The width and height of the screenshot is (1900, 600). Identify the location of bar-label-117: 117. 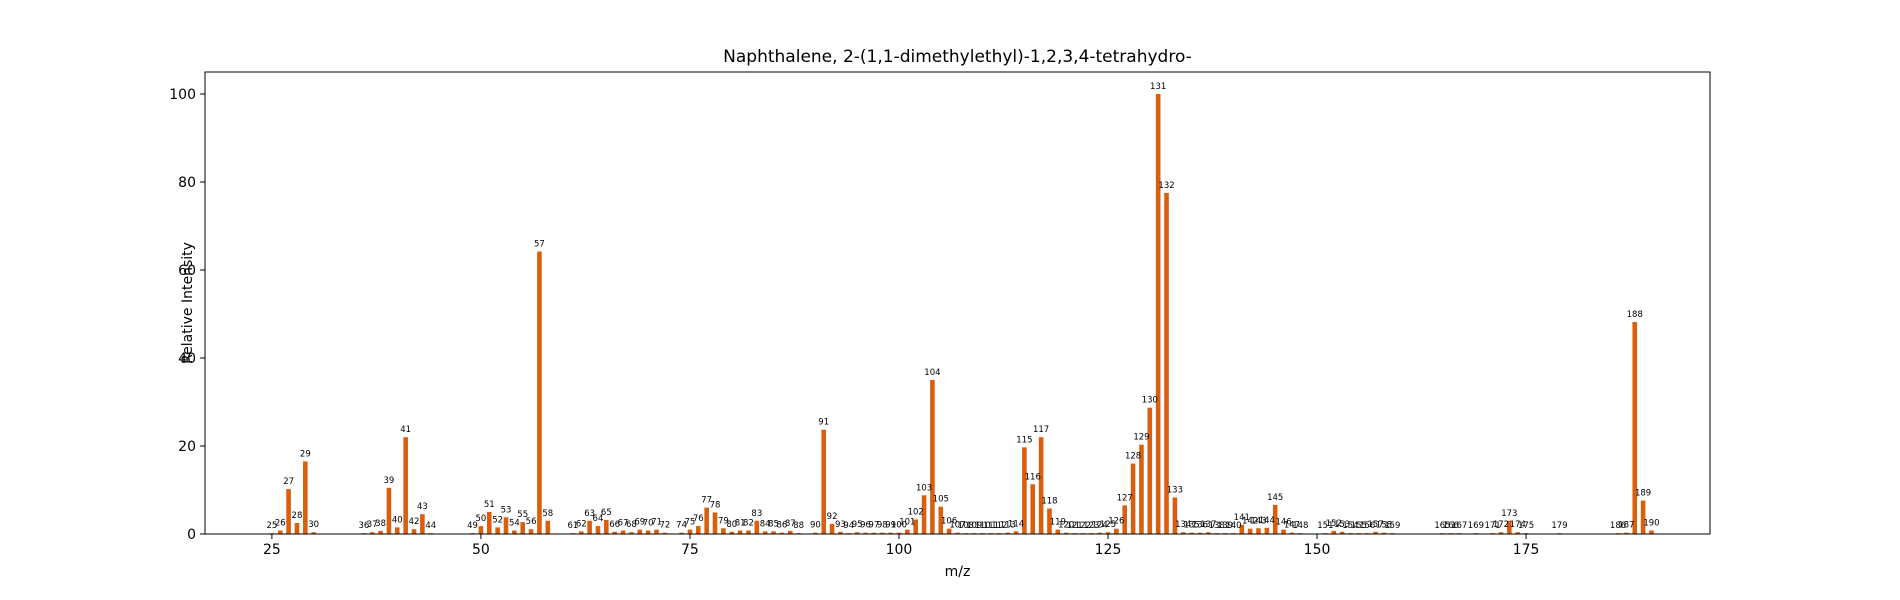
(1041, 430).